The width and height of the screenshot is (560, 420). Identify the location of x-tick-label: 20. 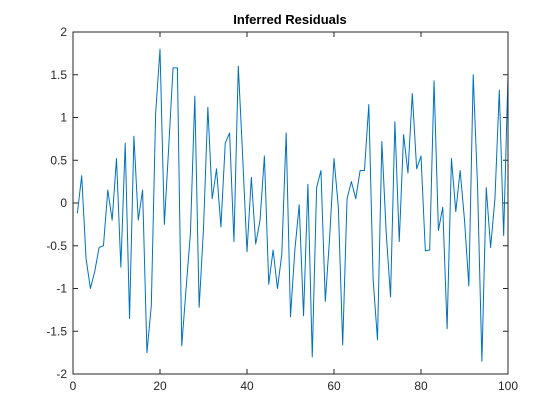
(160, 386).